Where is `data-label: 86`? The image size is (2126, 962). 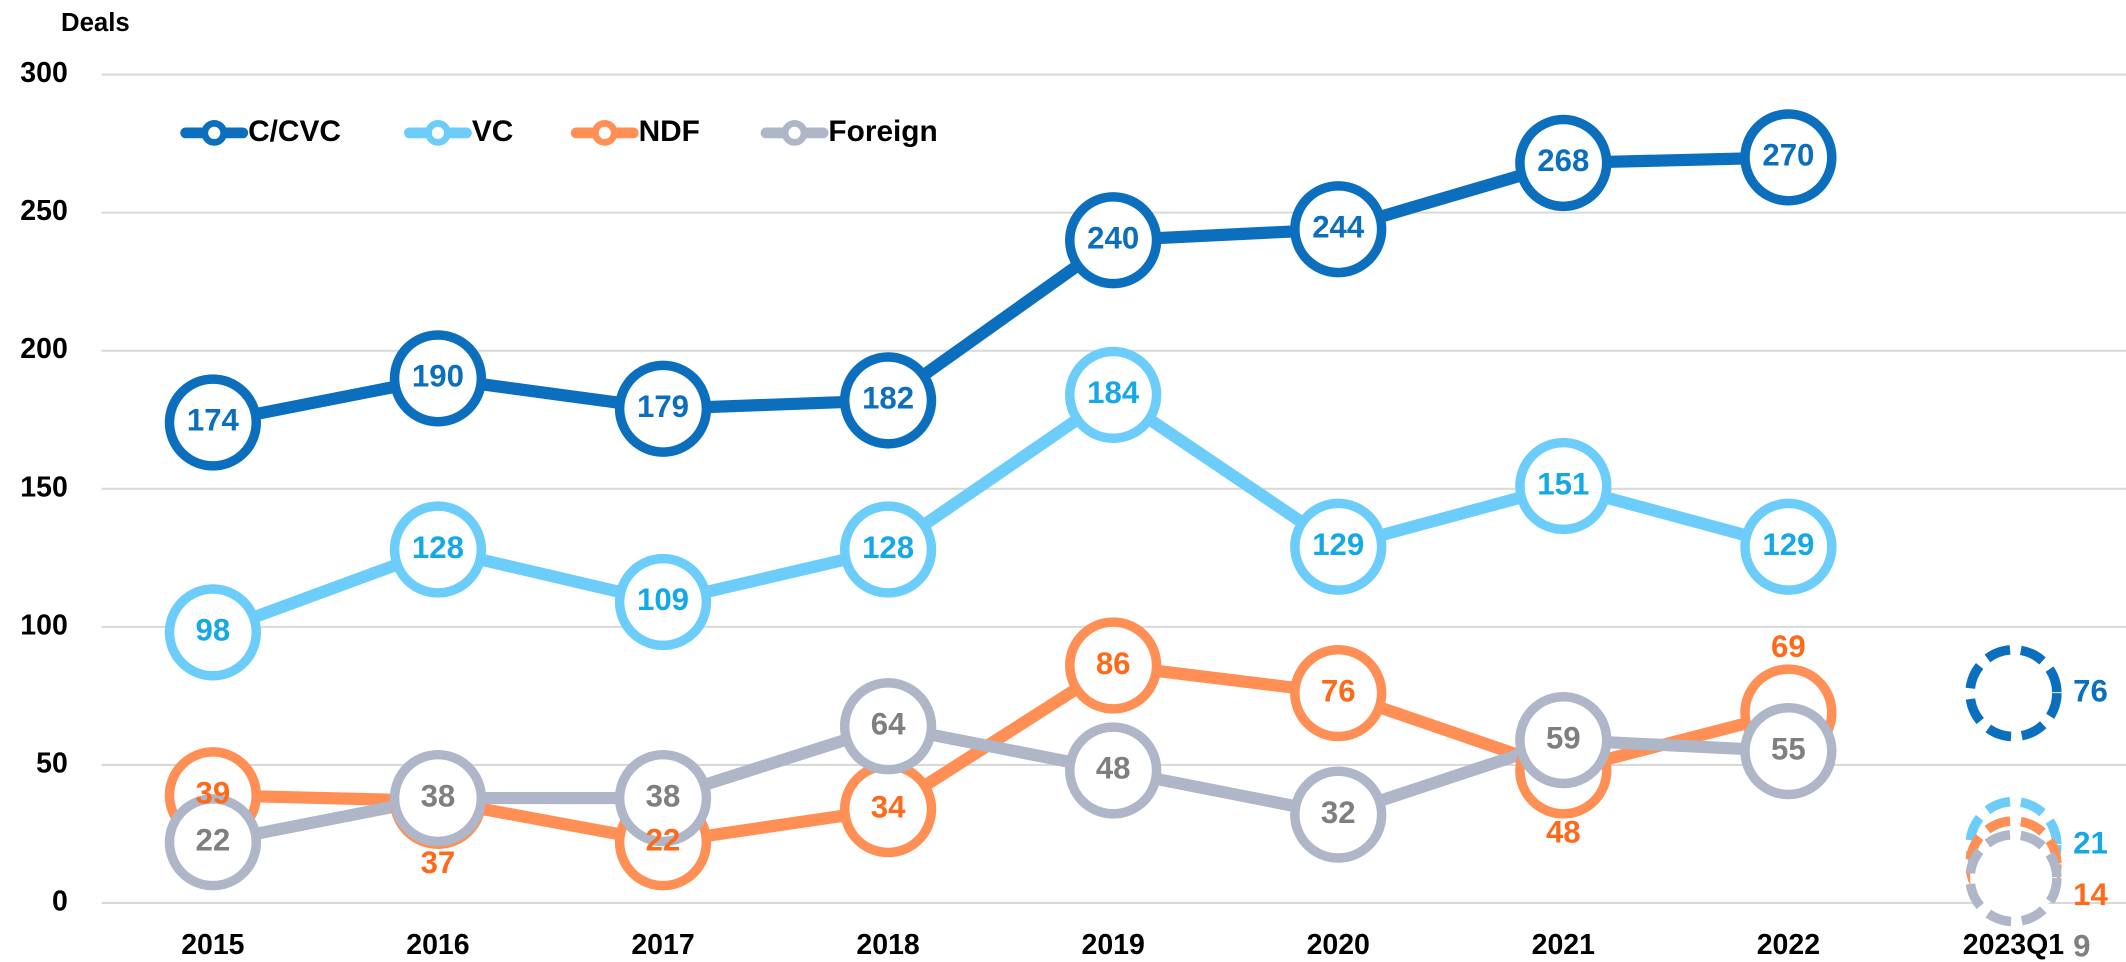
data-label: 86 is located at coordinates (1113, 663).